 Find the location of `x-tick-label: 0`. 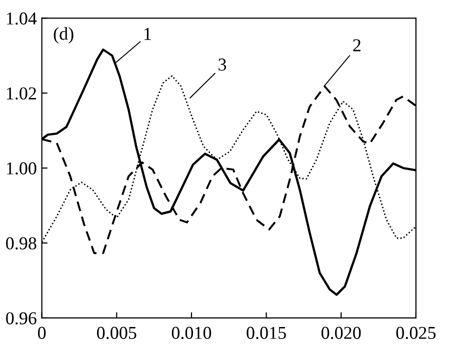

x-tick-label: 0 is located at coordinates (42, 332).